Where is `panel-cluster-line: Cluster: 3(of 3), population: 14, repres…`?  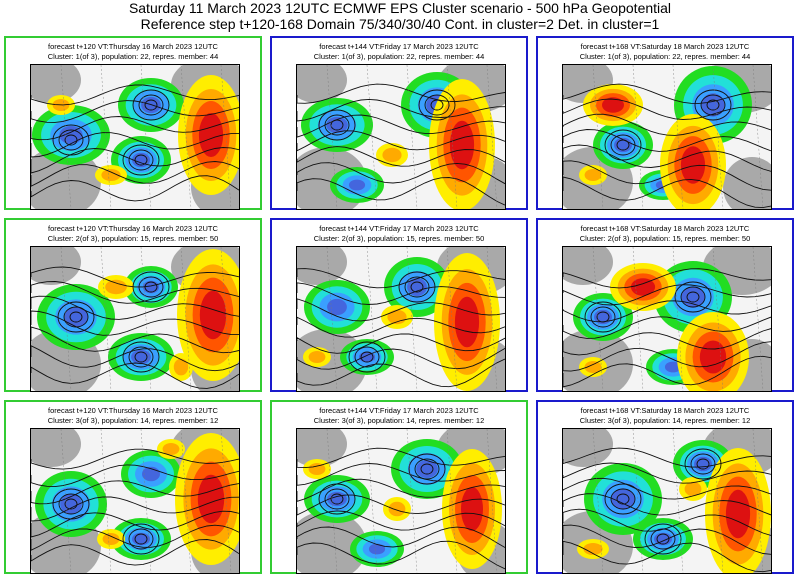
panel-cluster-line: Cluster: 3(of 3), population: 14, repres… is located at coordinates (133, 420).